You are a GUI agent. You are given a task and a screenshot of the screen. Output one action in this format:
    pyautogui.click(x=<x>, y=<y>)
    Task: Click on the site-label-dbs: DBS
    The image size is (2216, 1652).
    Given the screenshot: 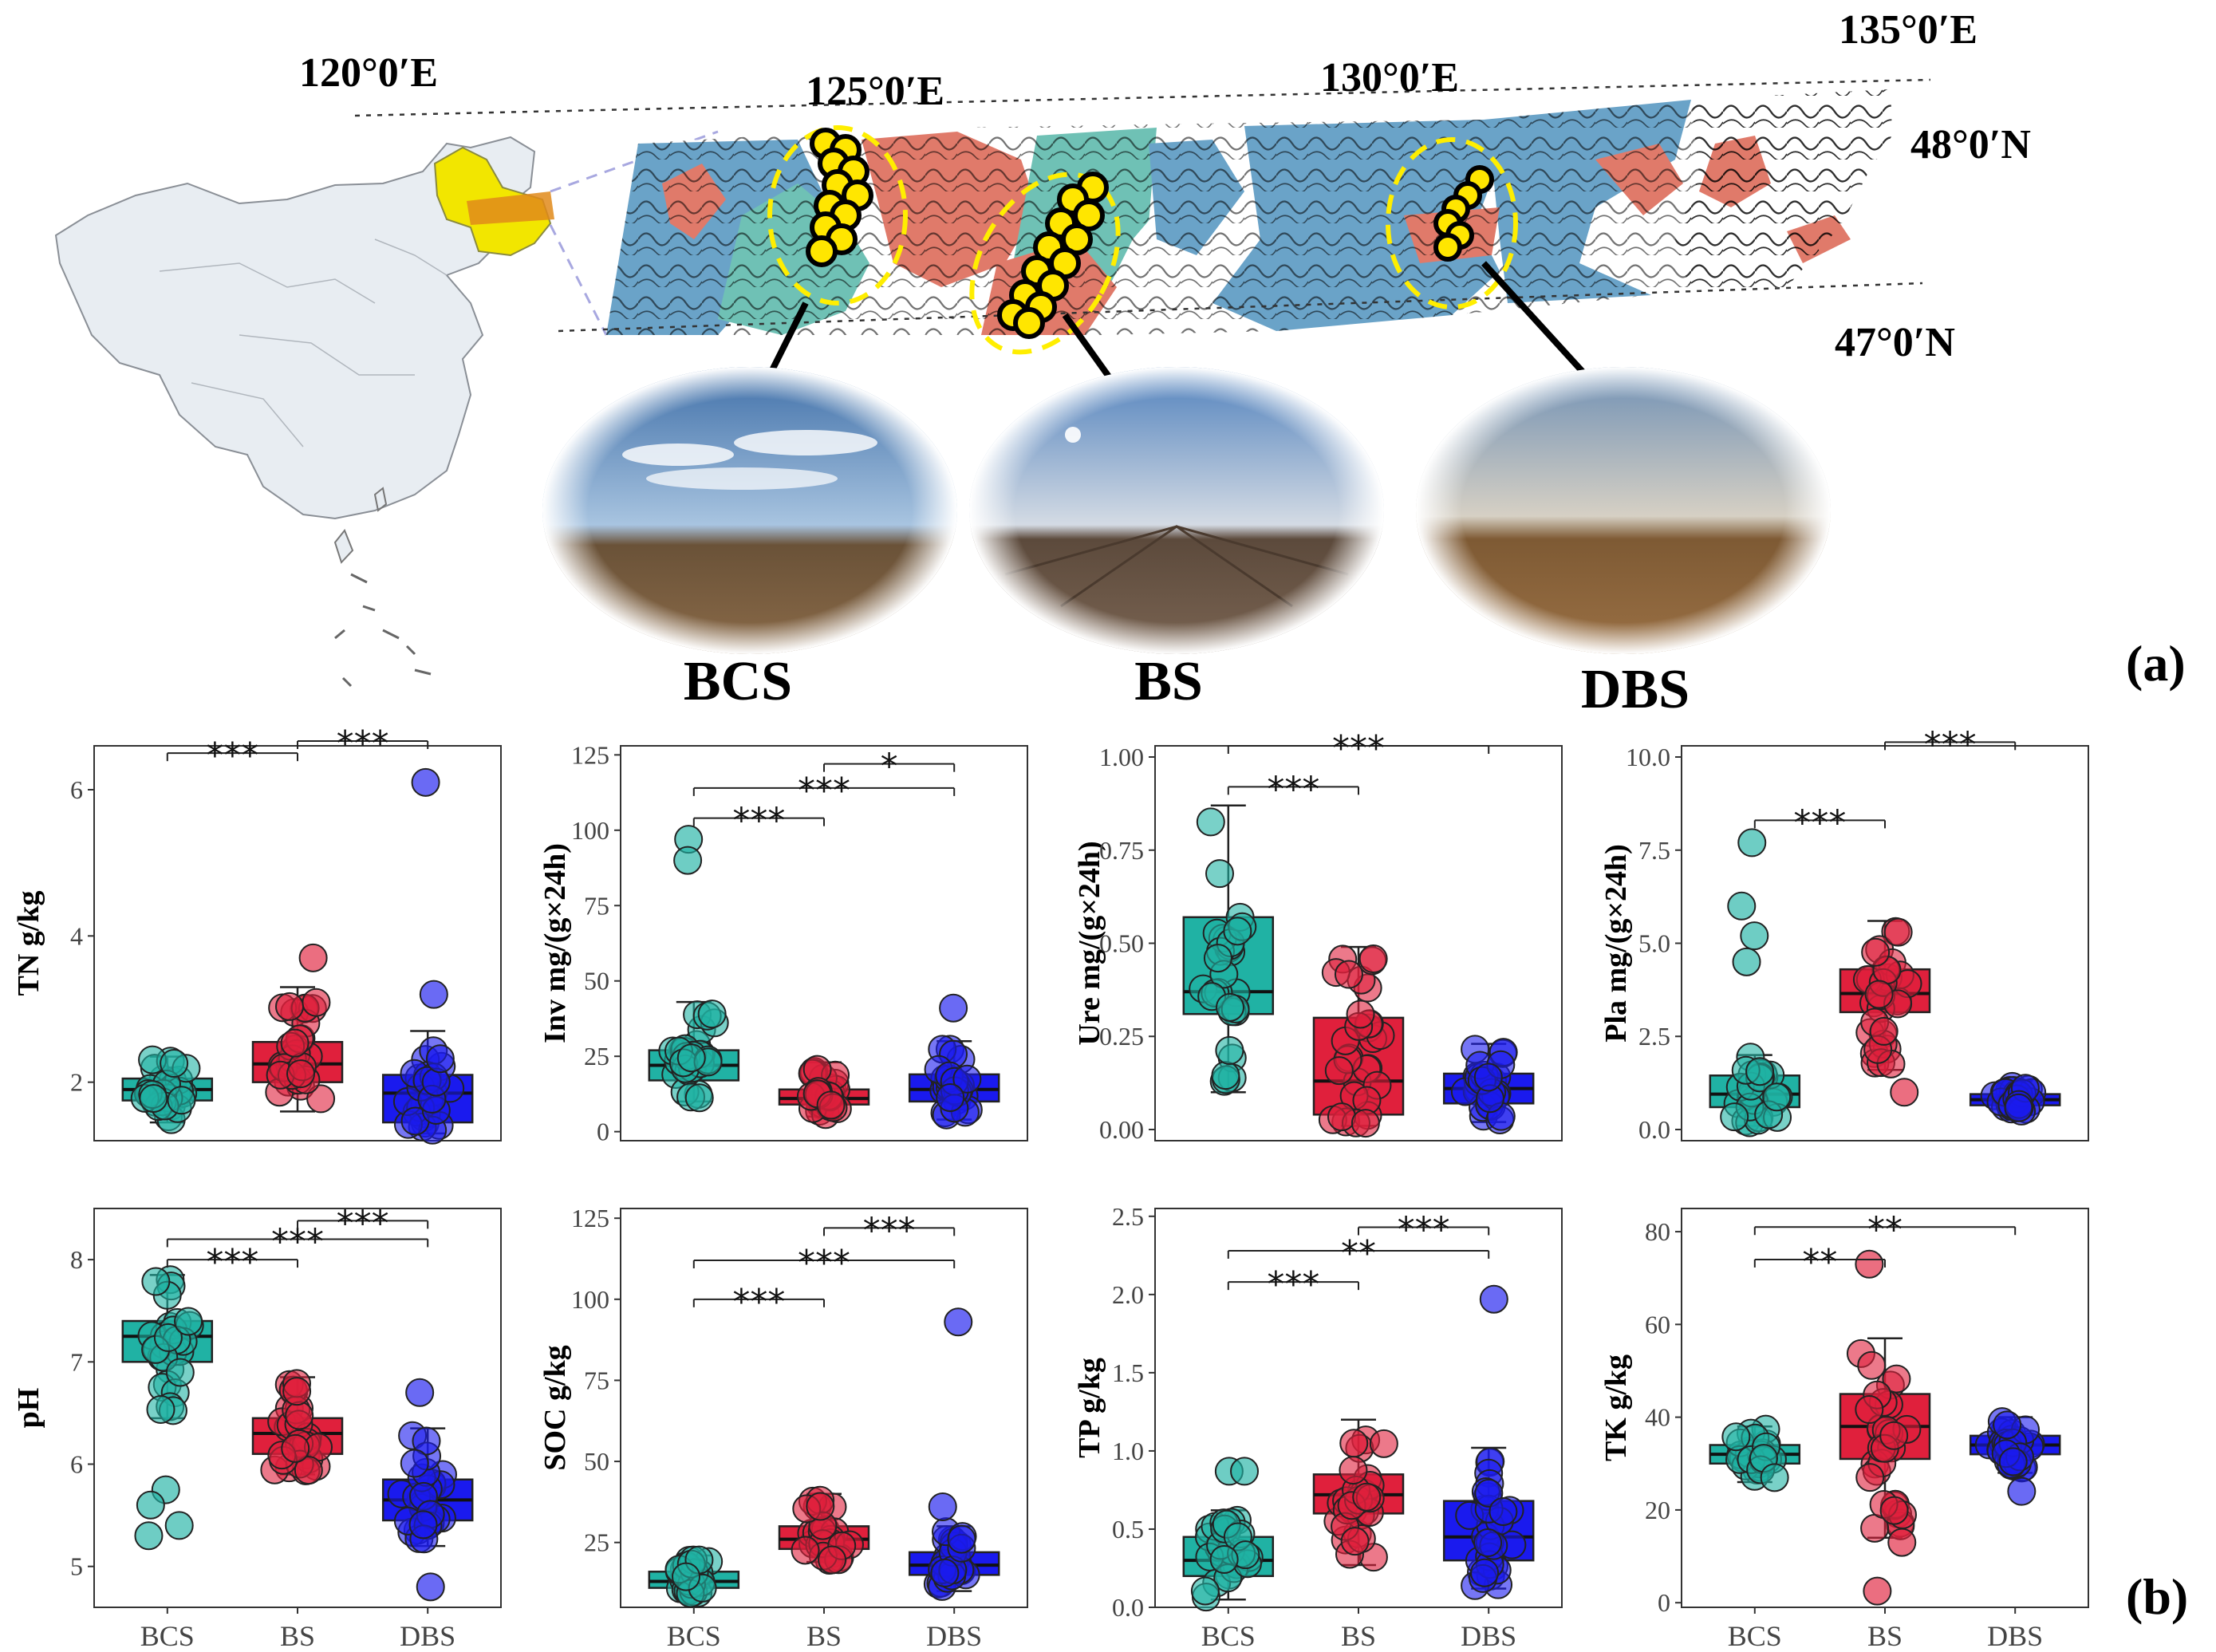 What is the action you would take?
    pyautogui.click(x=1635, y=689)
    